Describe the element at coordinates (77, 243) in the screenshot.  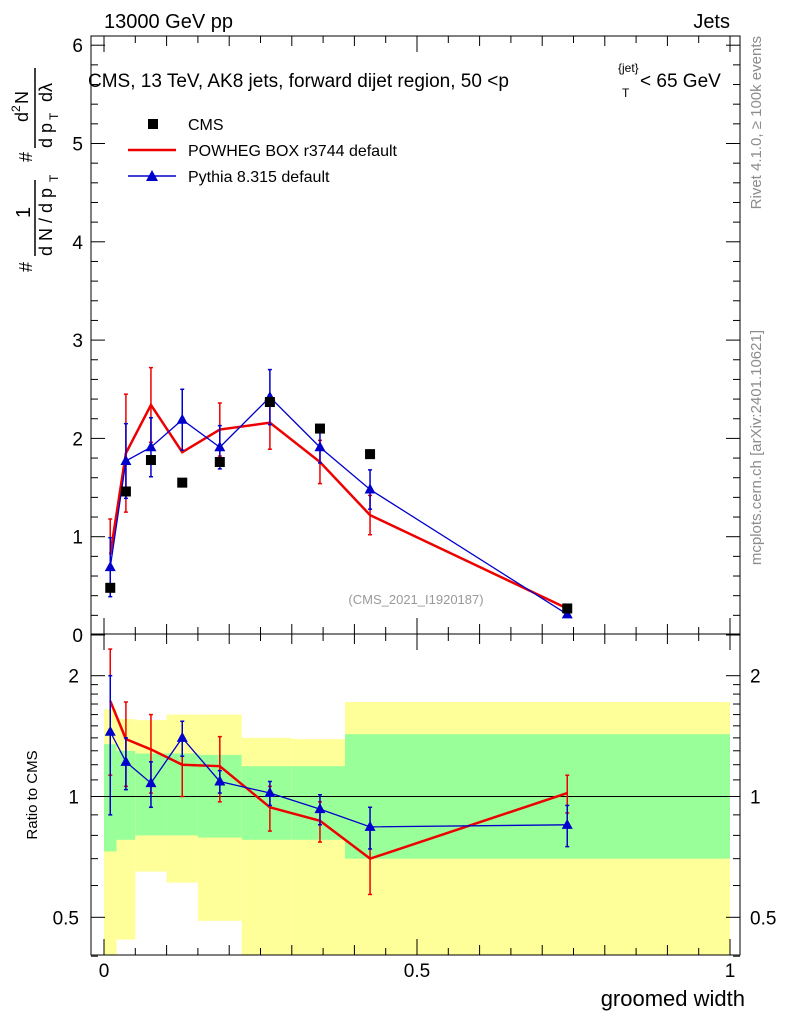
I see `y-tick-label-4: 4` at that location.